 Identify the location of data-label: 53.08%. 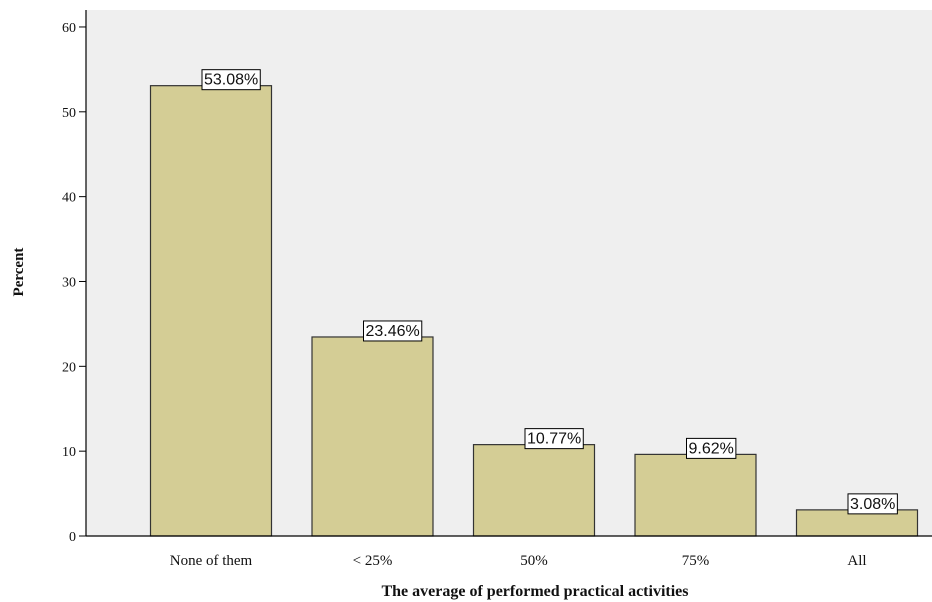
(231, 80).